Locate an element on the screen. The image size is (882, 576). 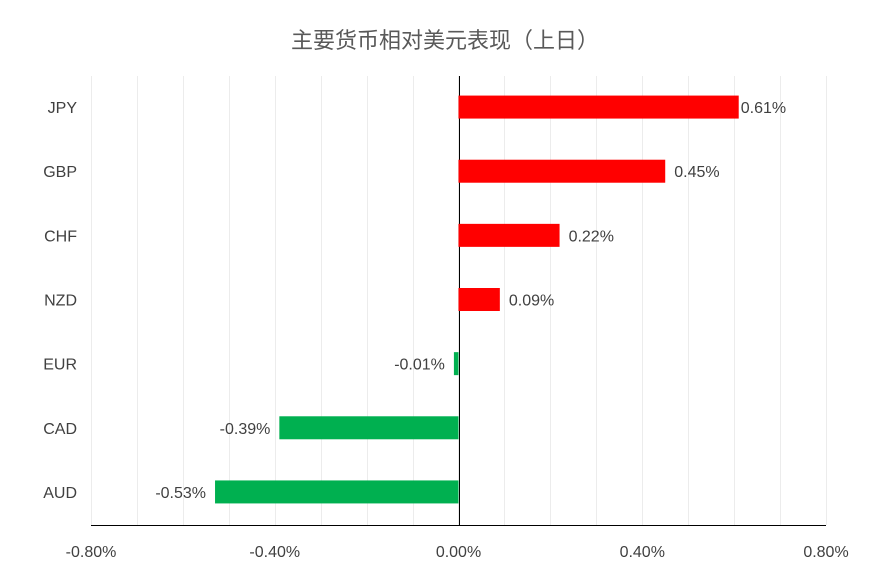
data-label: 0.45% is located at coordinates (696, 172).